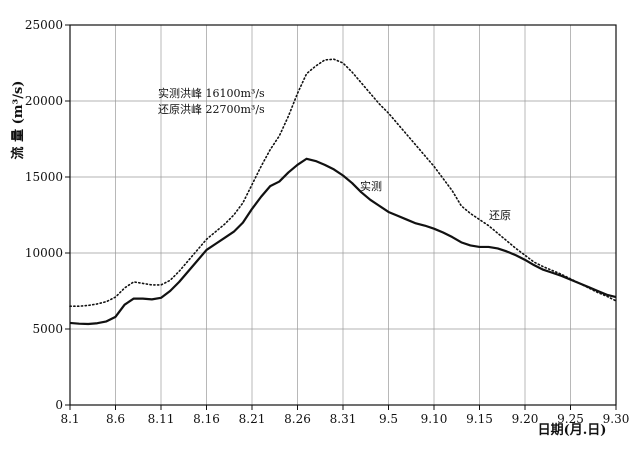 The image size is (638, 451). I want to click on x-tick-label: 9.10, so click(434, 419).